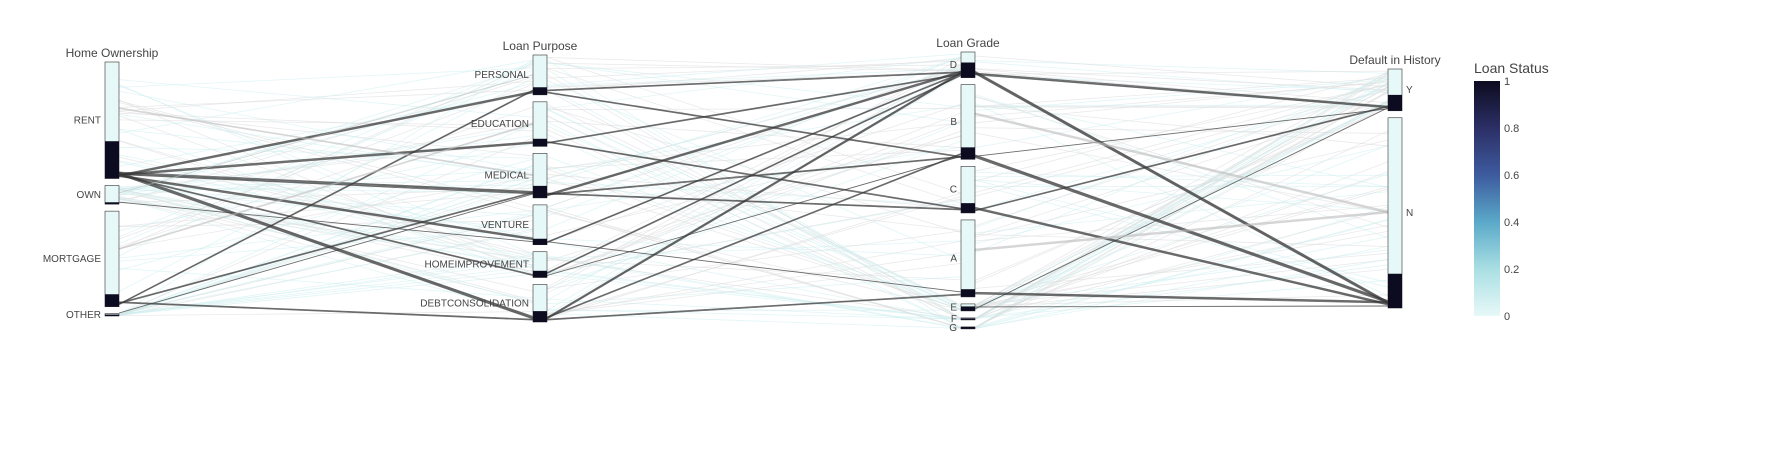 The width and height of the screenshot is (1782, 450). I want to click on category-default-segment-rent, so click(112, 160).